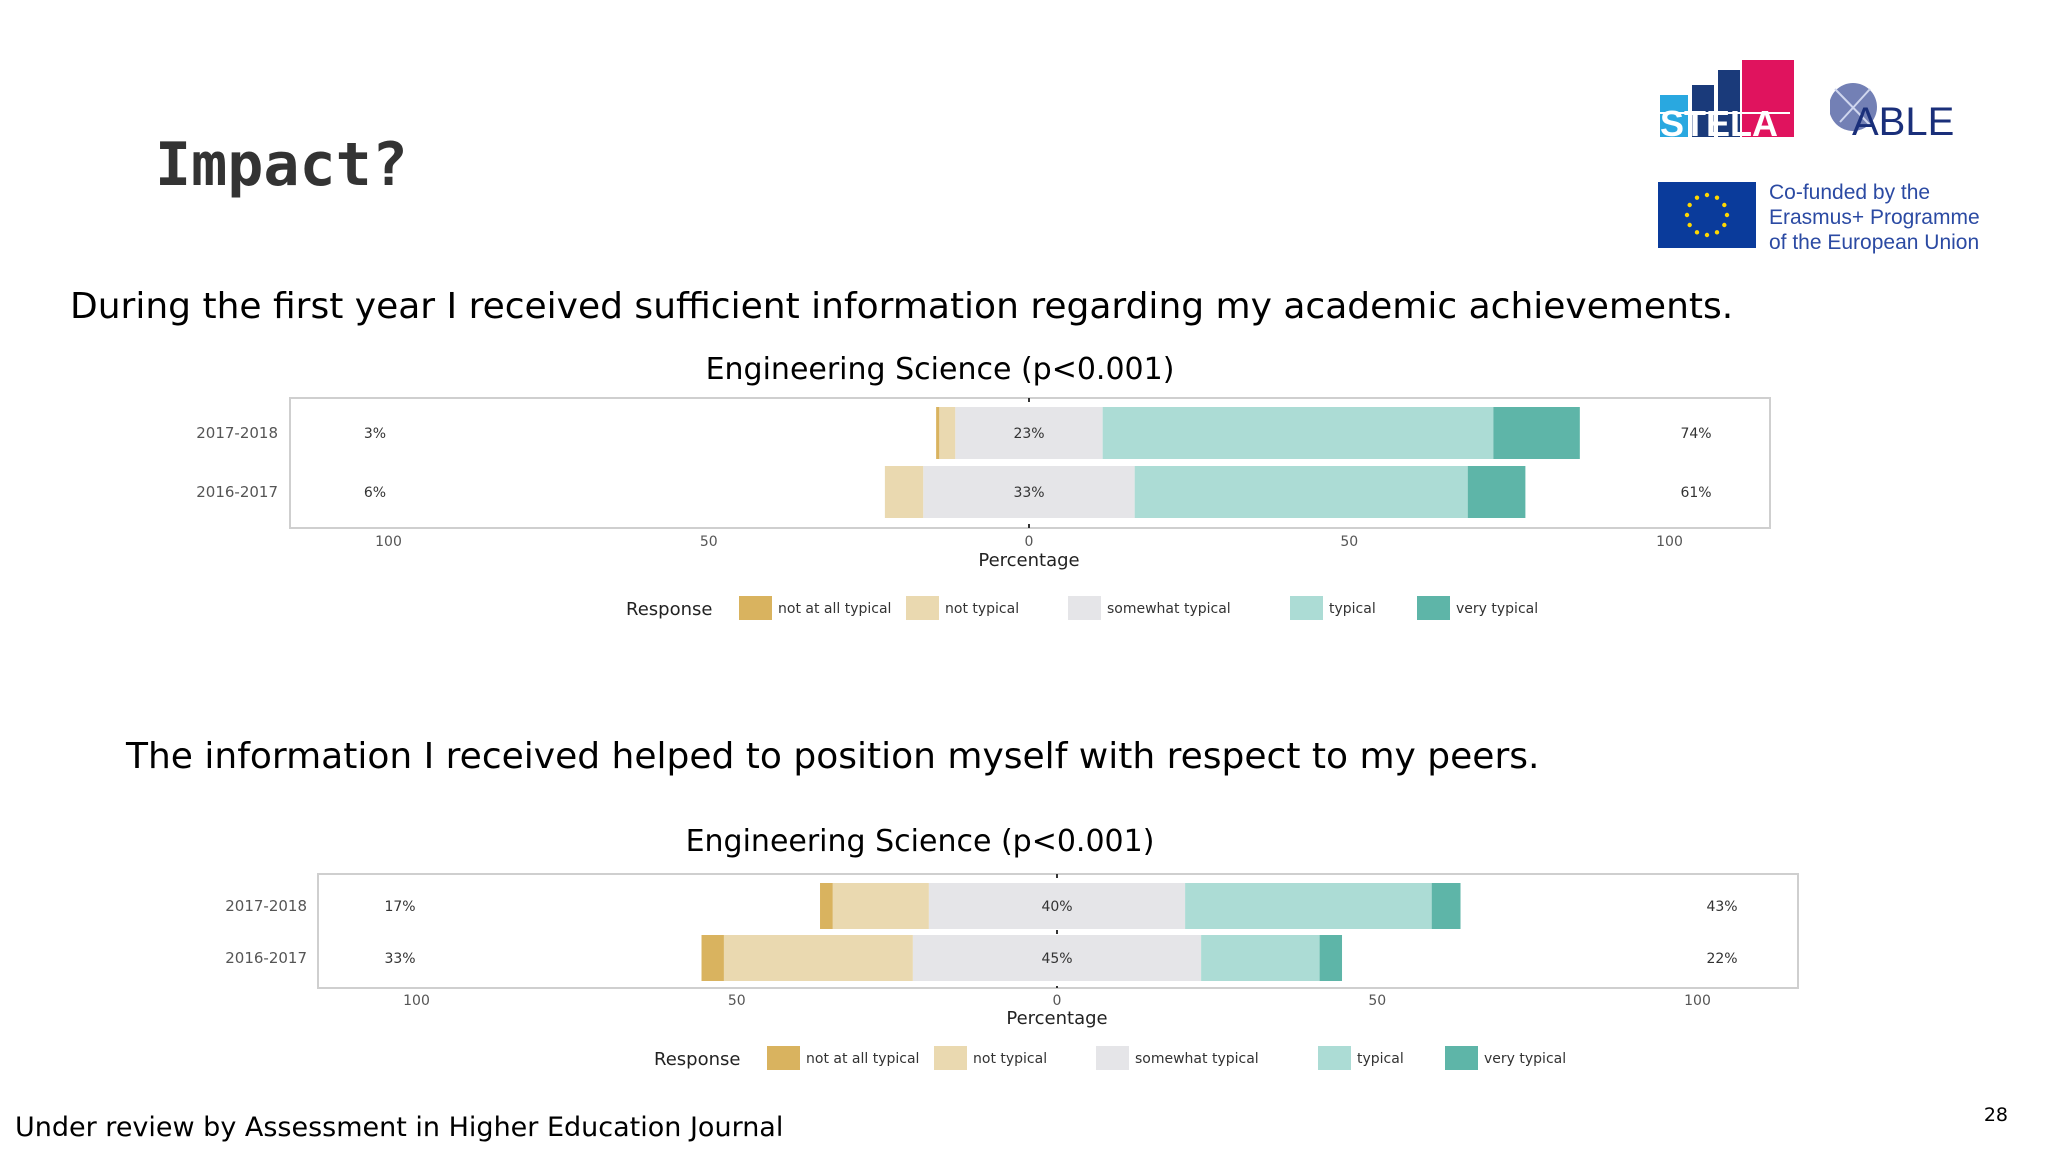  Describe the element at coordinates (940, 369) in the screenshot. I see `chart-1-title: Engineering Science (p<0.001)` at that location.